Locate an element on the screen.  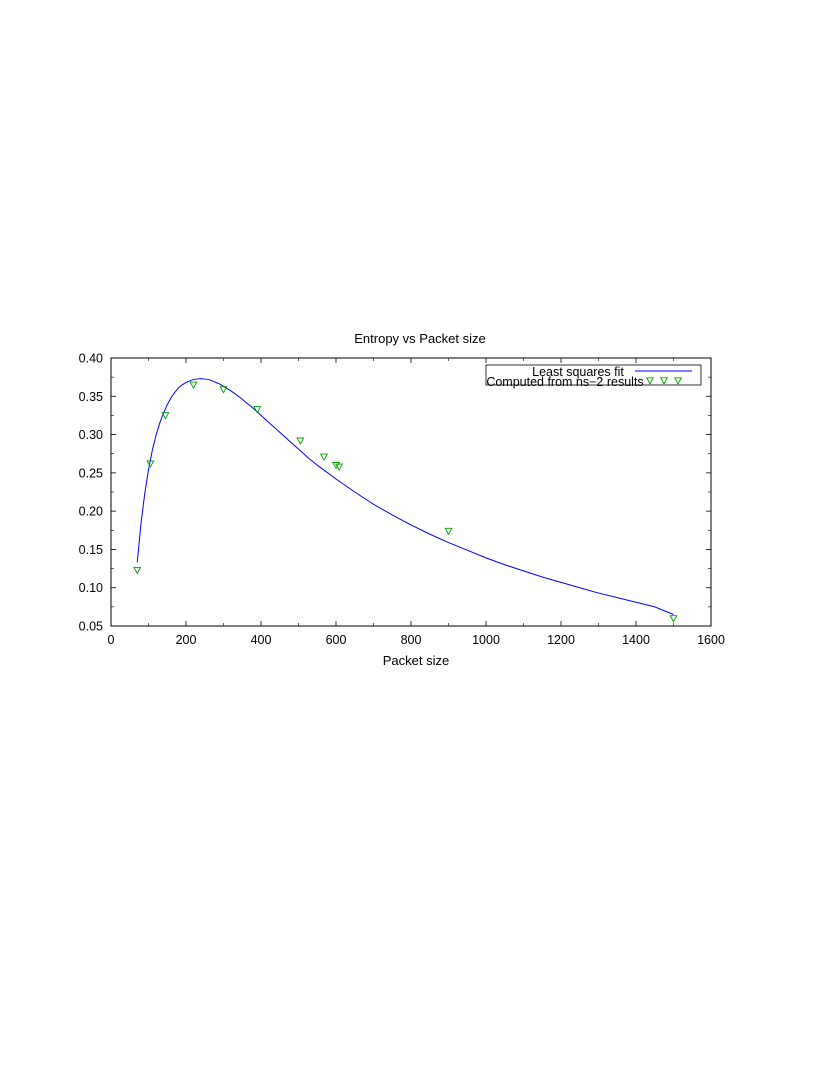
y-tick-label: 0.15 is located at coordinates (91, 550).